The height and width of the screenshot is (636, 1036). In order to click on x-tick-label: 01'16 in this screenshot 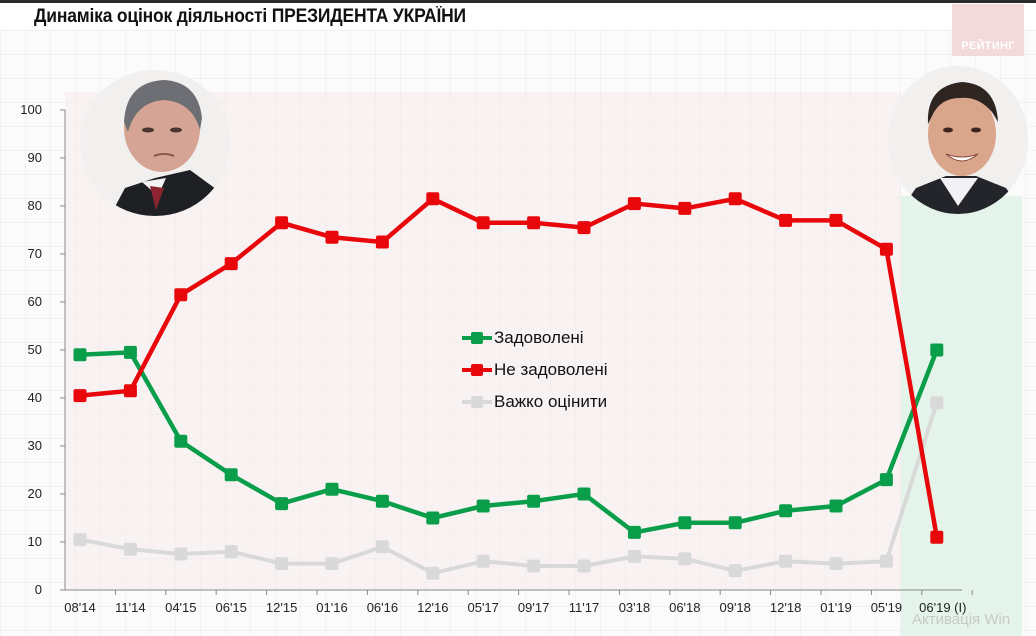, I will do `click(332, 607)`.